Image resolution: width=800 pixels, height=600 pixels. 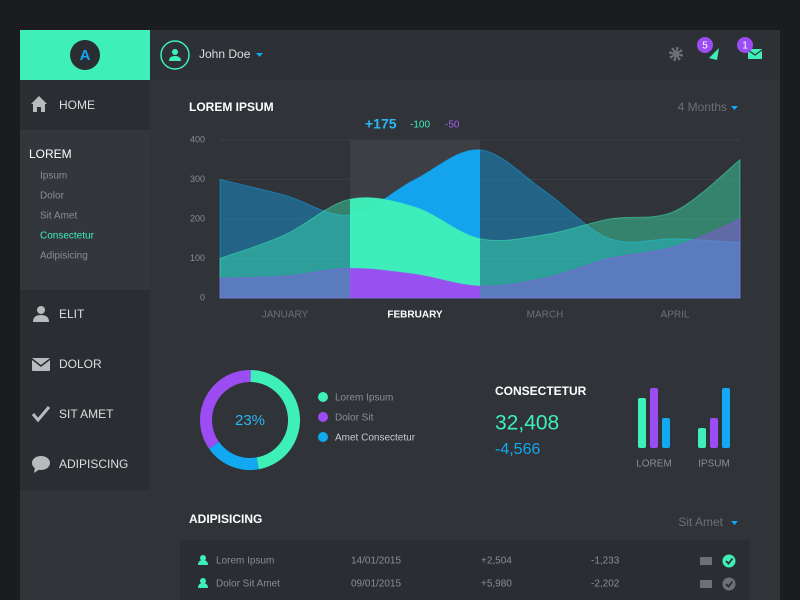 What do you see at coordinates (527, 423) in the screenshot?
I see `stats-value: 32,408` at bounding box center [527, 423].